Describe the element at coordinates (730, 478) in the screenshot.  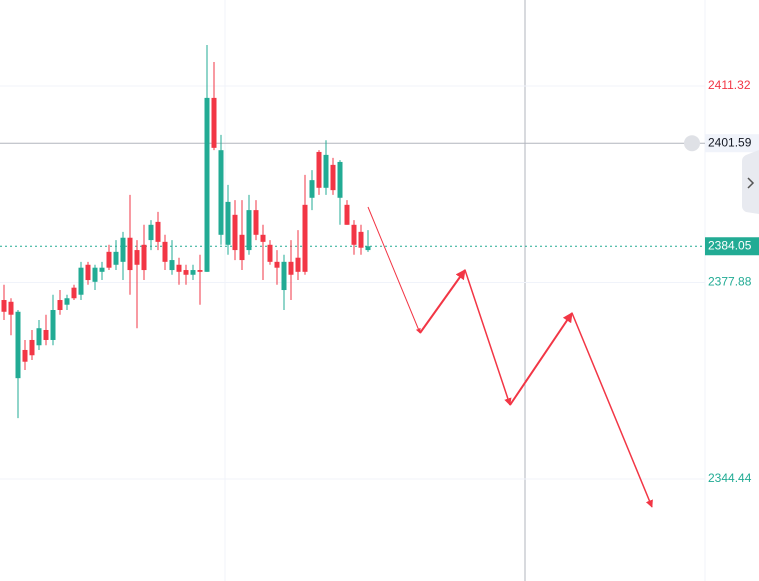
I see `y-tick-label: 2344.44` at that location.